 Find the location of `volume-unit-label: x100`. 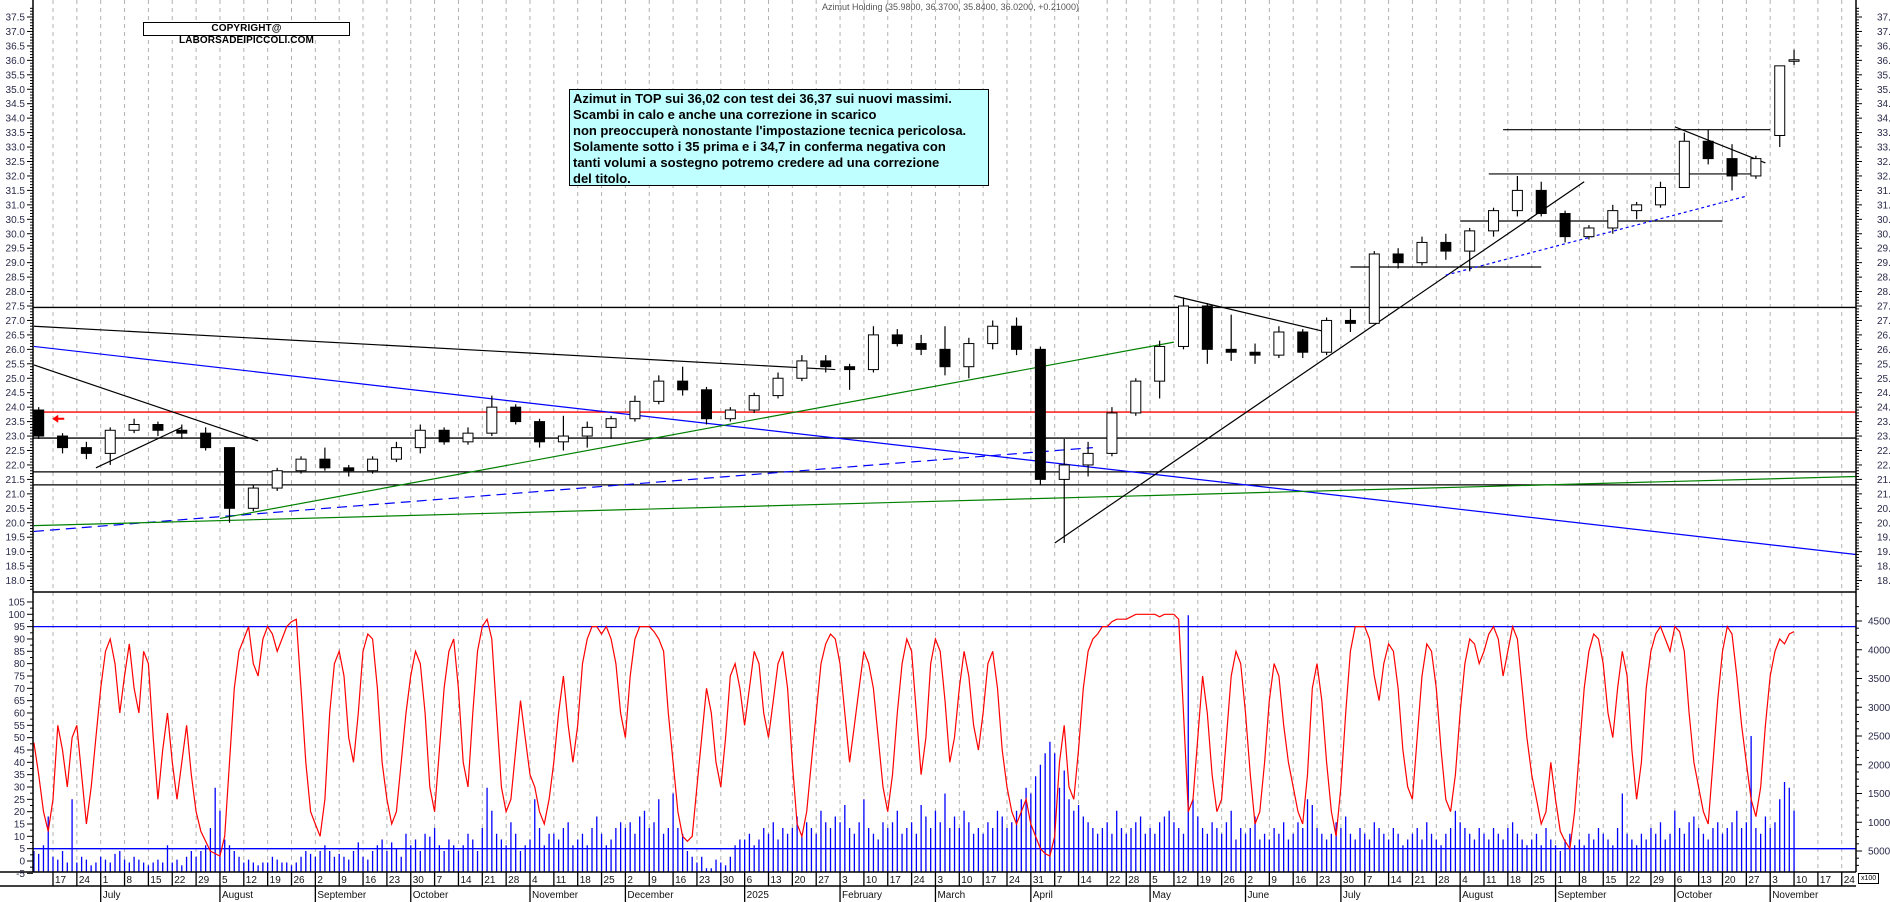

volume-unit-label: x100 is located at coordinates (1869, 878).